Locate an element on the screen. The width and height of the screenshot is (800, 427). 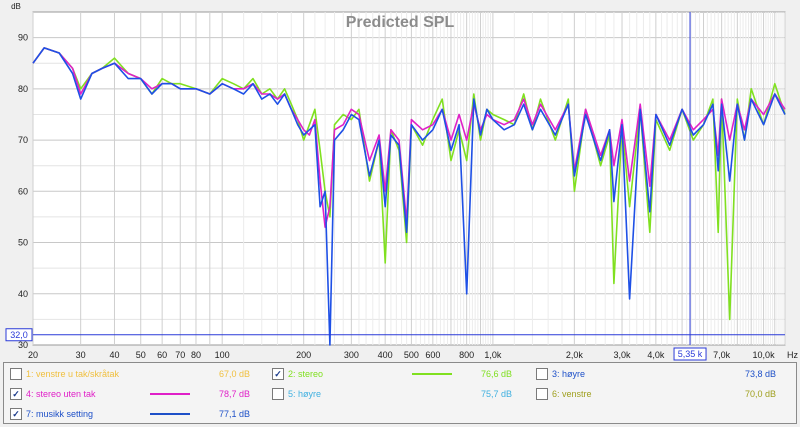
y-tick-label: 60 is located at coordinates (23, 191).